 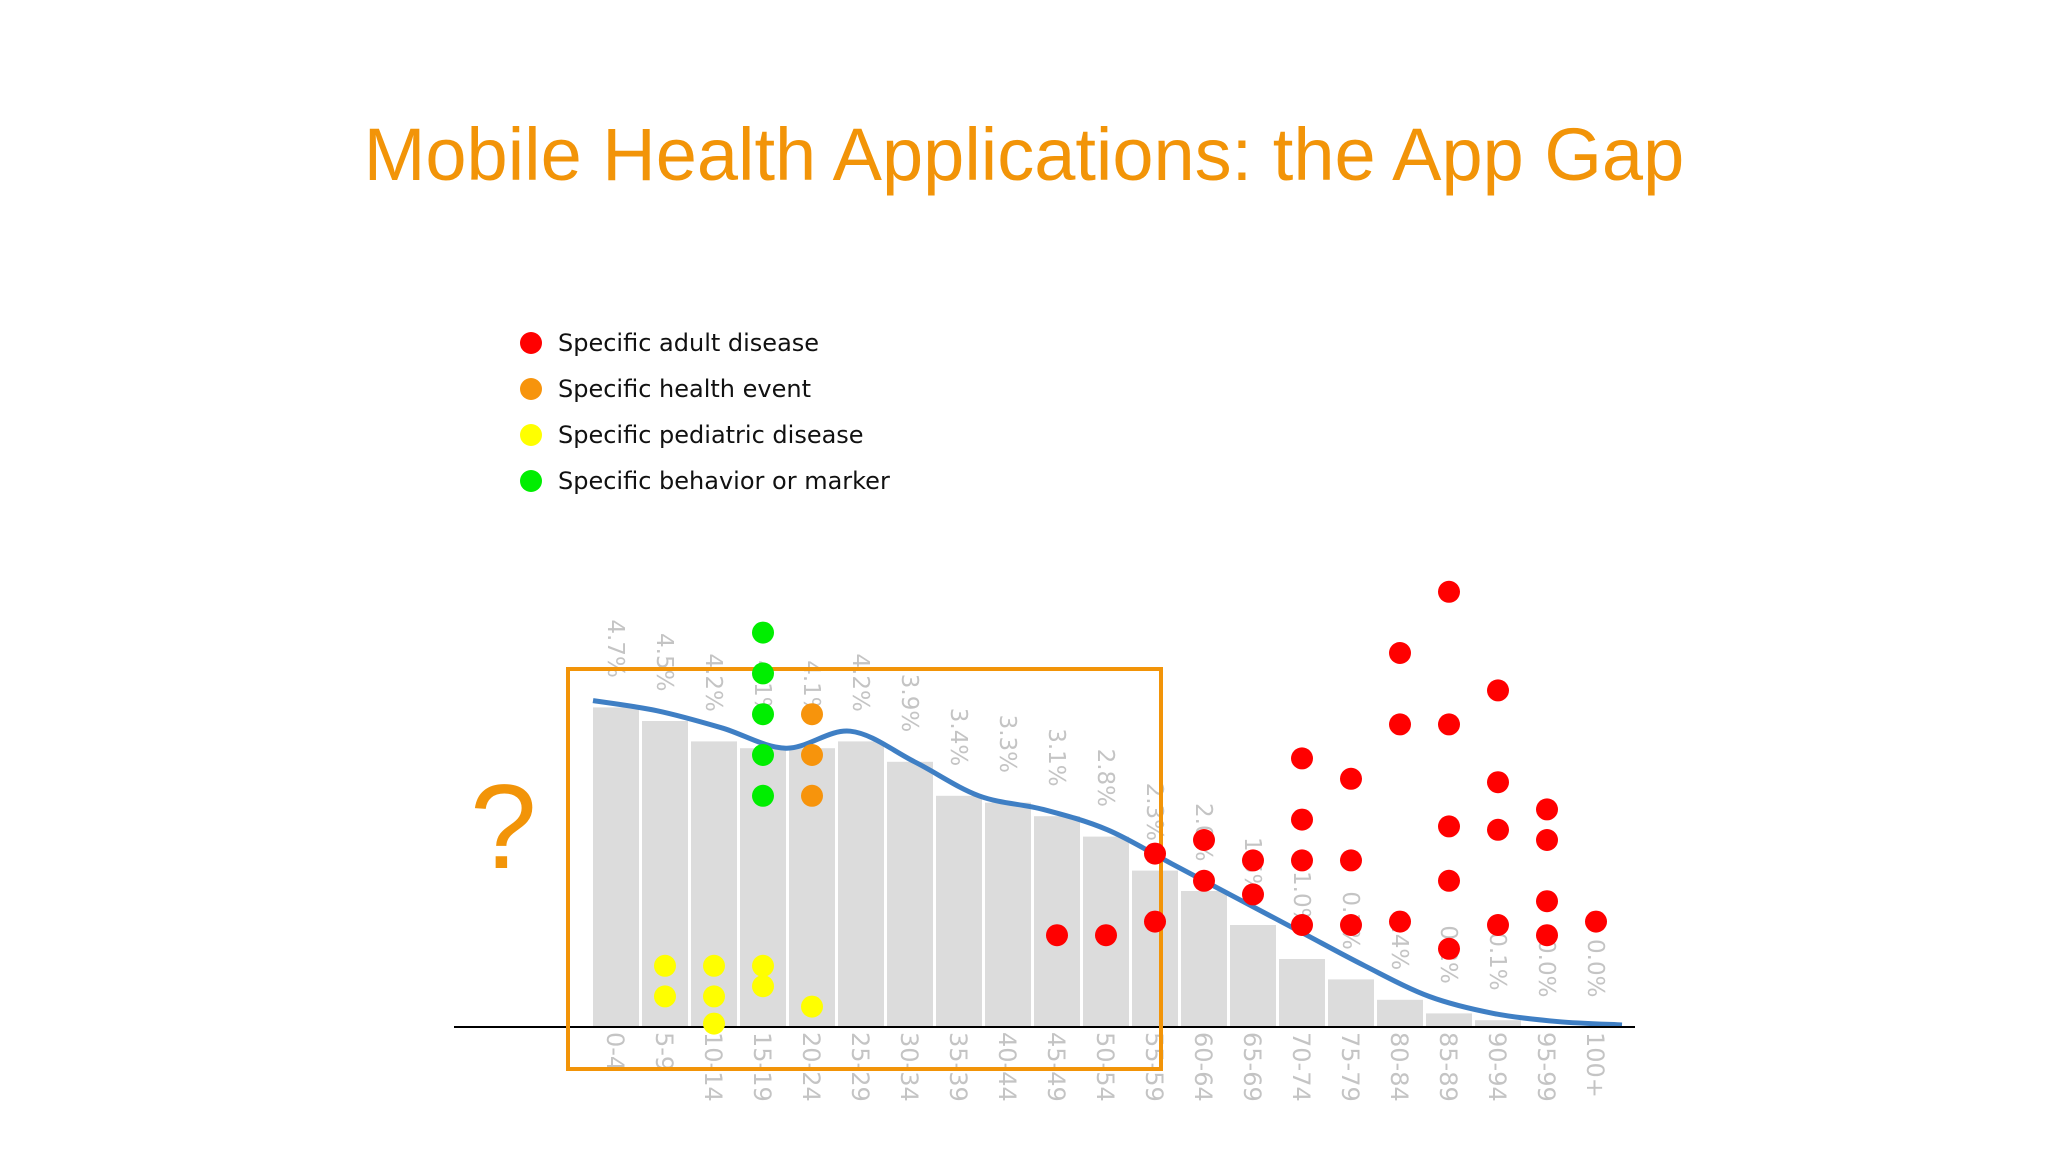 I want to click on x-tick-label: 75-79, so click(x=1350, y=1067).